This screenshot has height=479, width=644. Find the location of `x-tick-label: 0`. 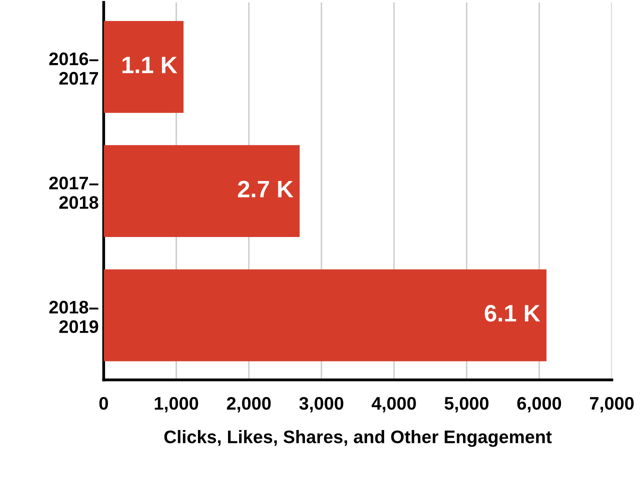

x-tick-label: 0 is located at coordinates (103, 403).